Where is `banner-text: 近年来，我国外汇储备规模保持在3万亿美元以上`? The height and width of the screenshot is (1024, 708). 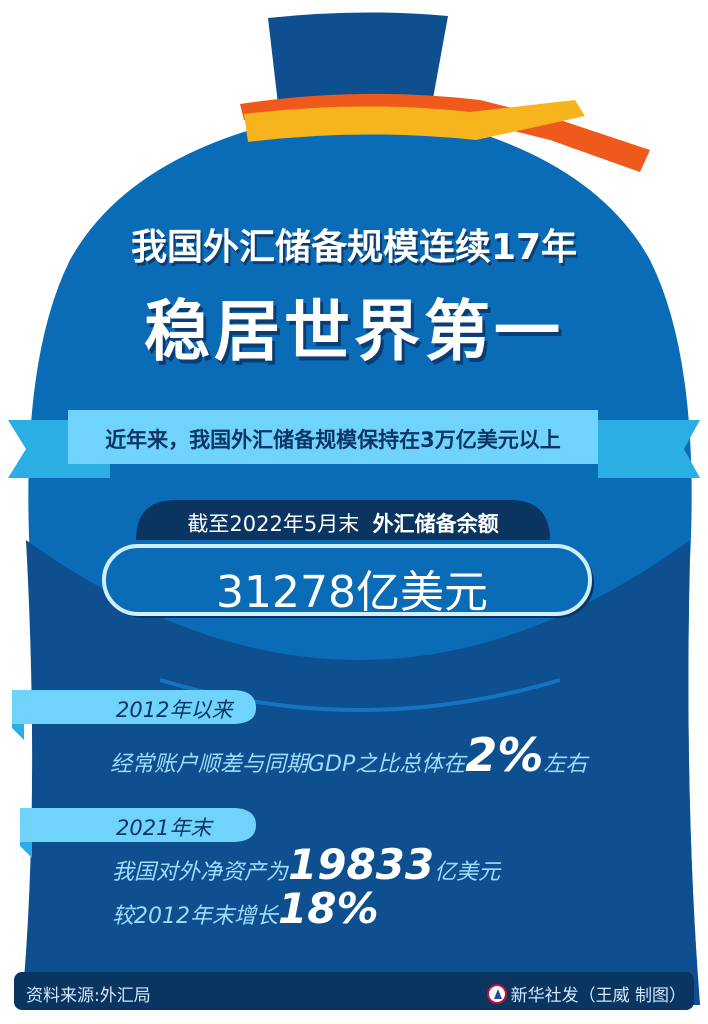 banner-text: 近年来，我国外汇储备规模保持在3万亿美元以上 is located at coordinates (333, 440).